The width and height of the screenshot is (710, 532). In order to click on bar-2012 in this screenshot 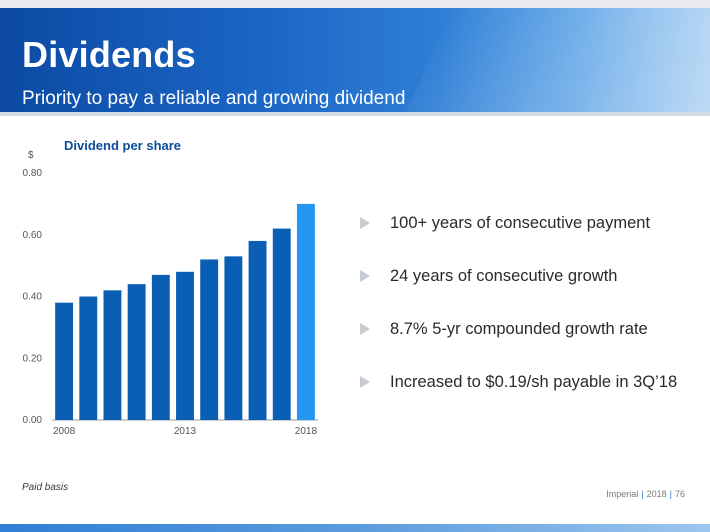, I will do `click(160, 347)`.